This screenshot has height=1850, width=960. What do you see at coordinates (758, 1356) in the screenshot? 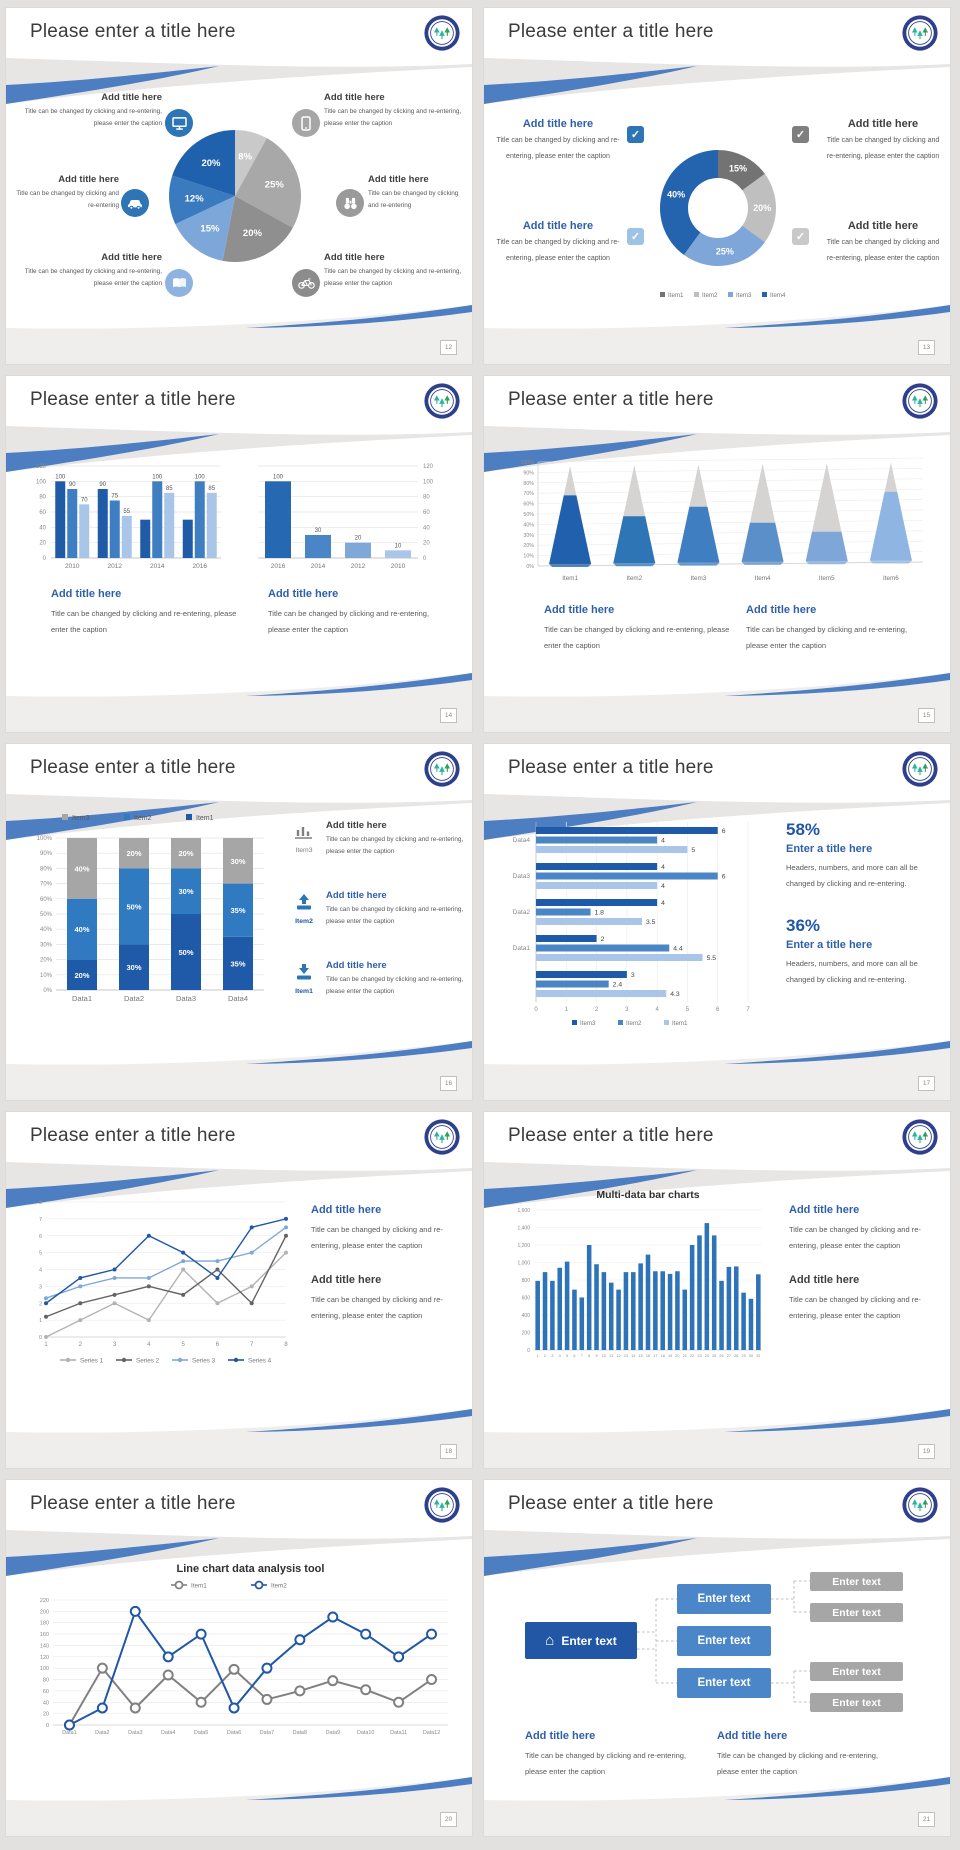
I see `svg-text: 31` at bounding box center [758, 1356].